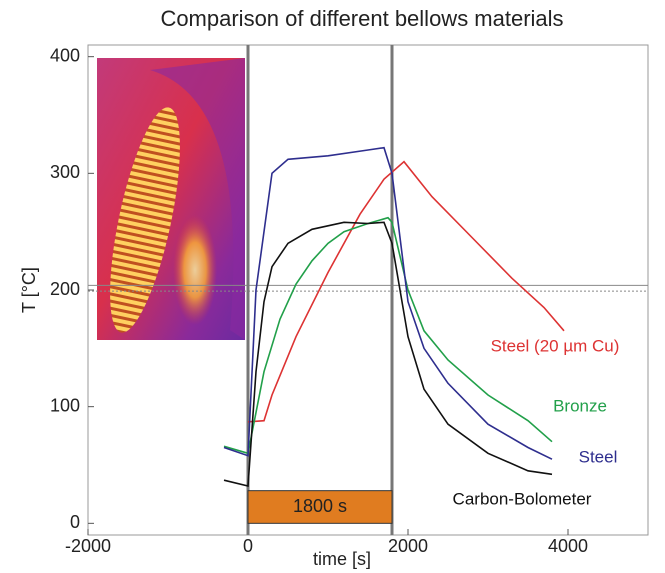 The width and height of the screenshot is (665, 573). Describe the element at coordinates (522, 498) in the screenshot. I see `series-label: Carbon-Bolometer` at that location.